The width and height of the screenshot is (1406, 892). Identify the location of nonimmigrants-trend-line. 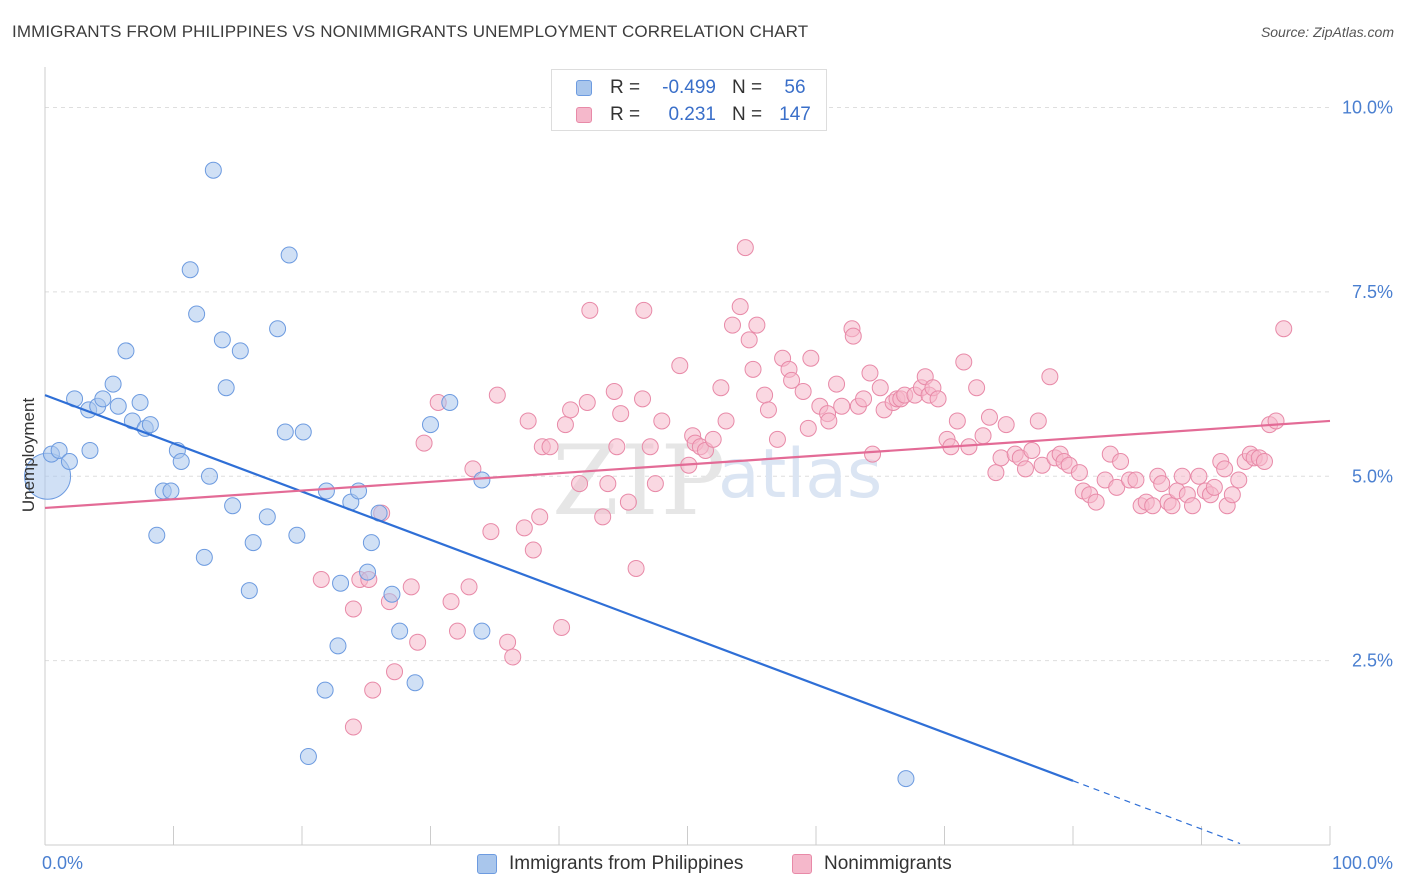
(687, 464).